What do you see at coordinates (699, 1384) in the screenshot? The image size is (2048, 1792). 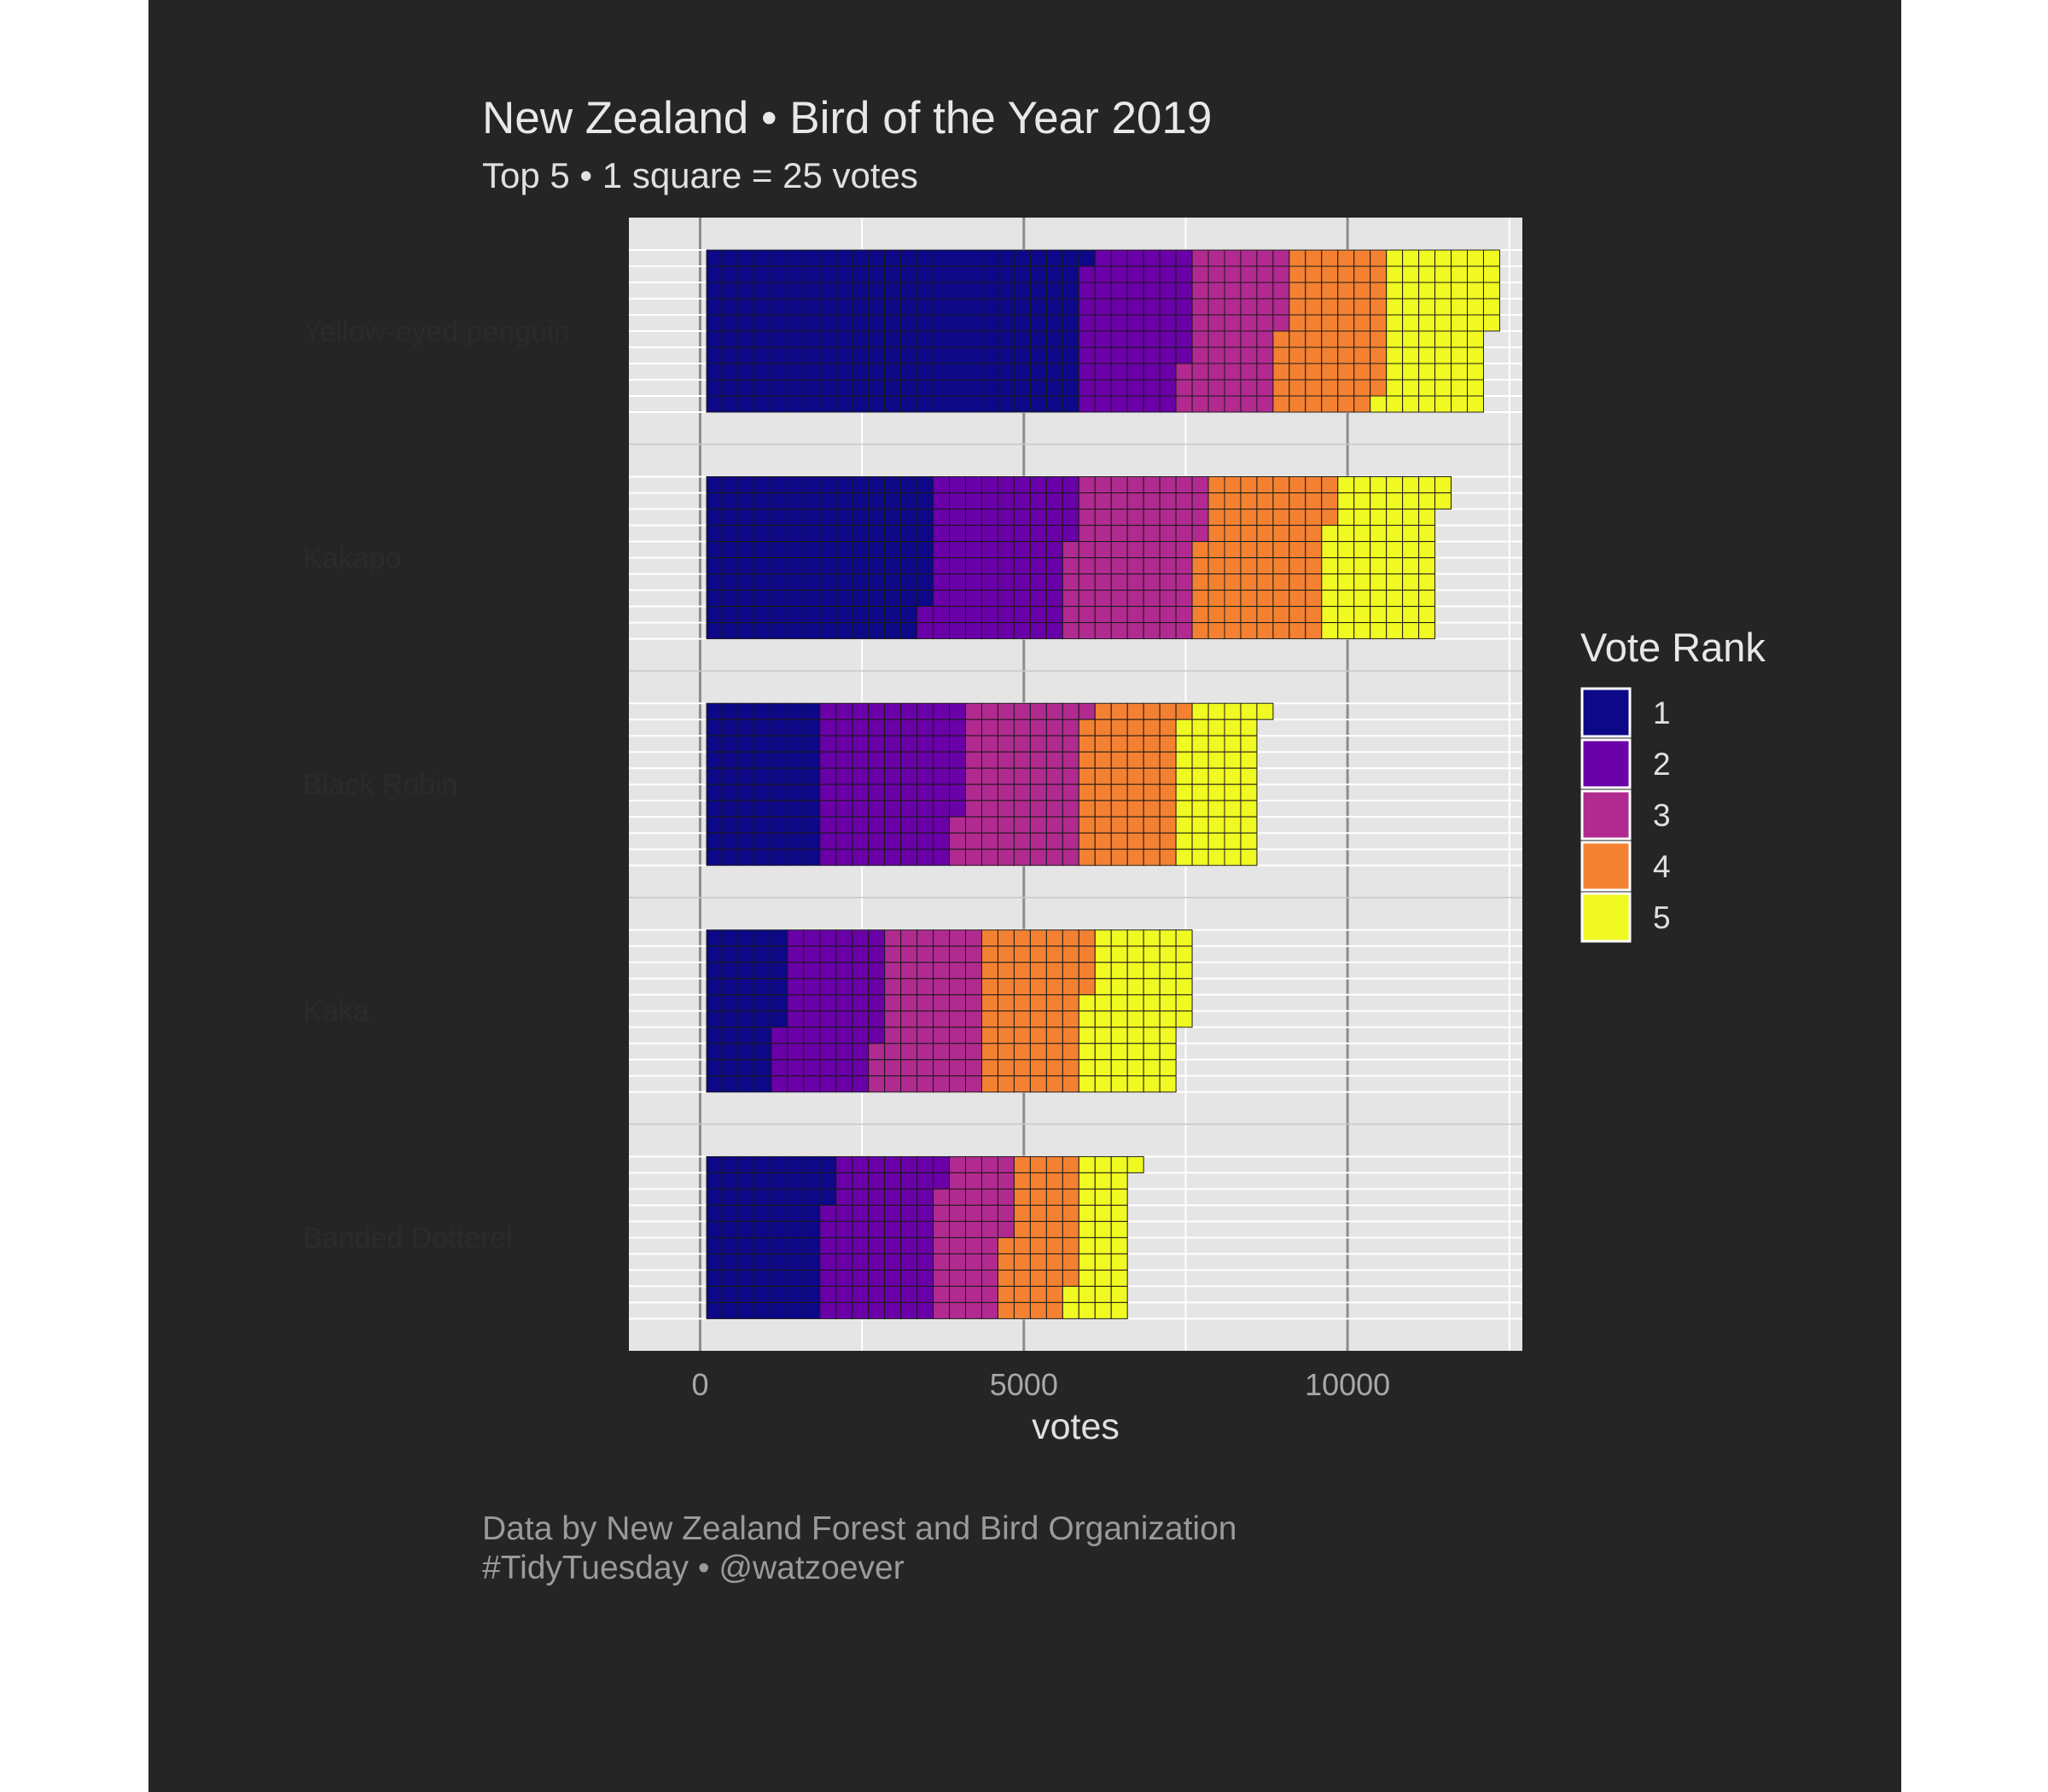 I see `x-tick-label: 0` at bounding box center [699, 1384].